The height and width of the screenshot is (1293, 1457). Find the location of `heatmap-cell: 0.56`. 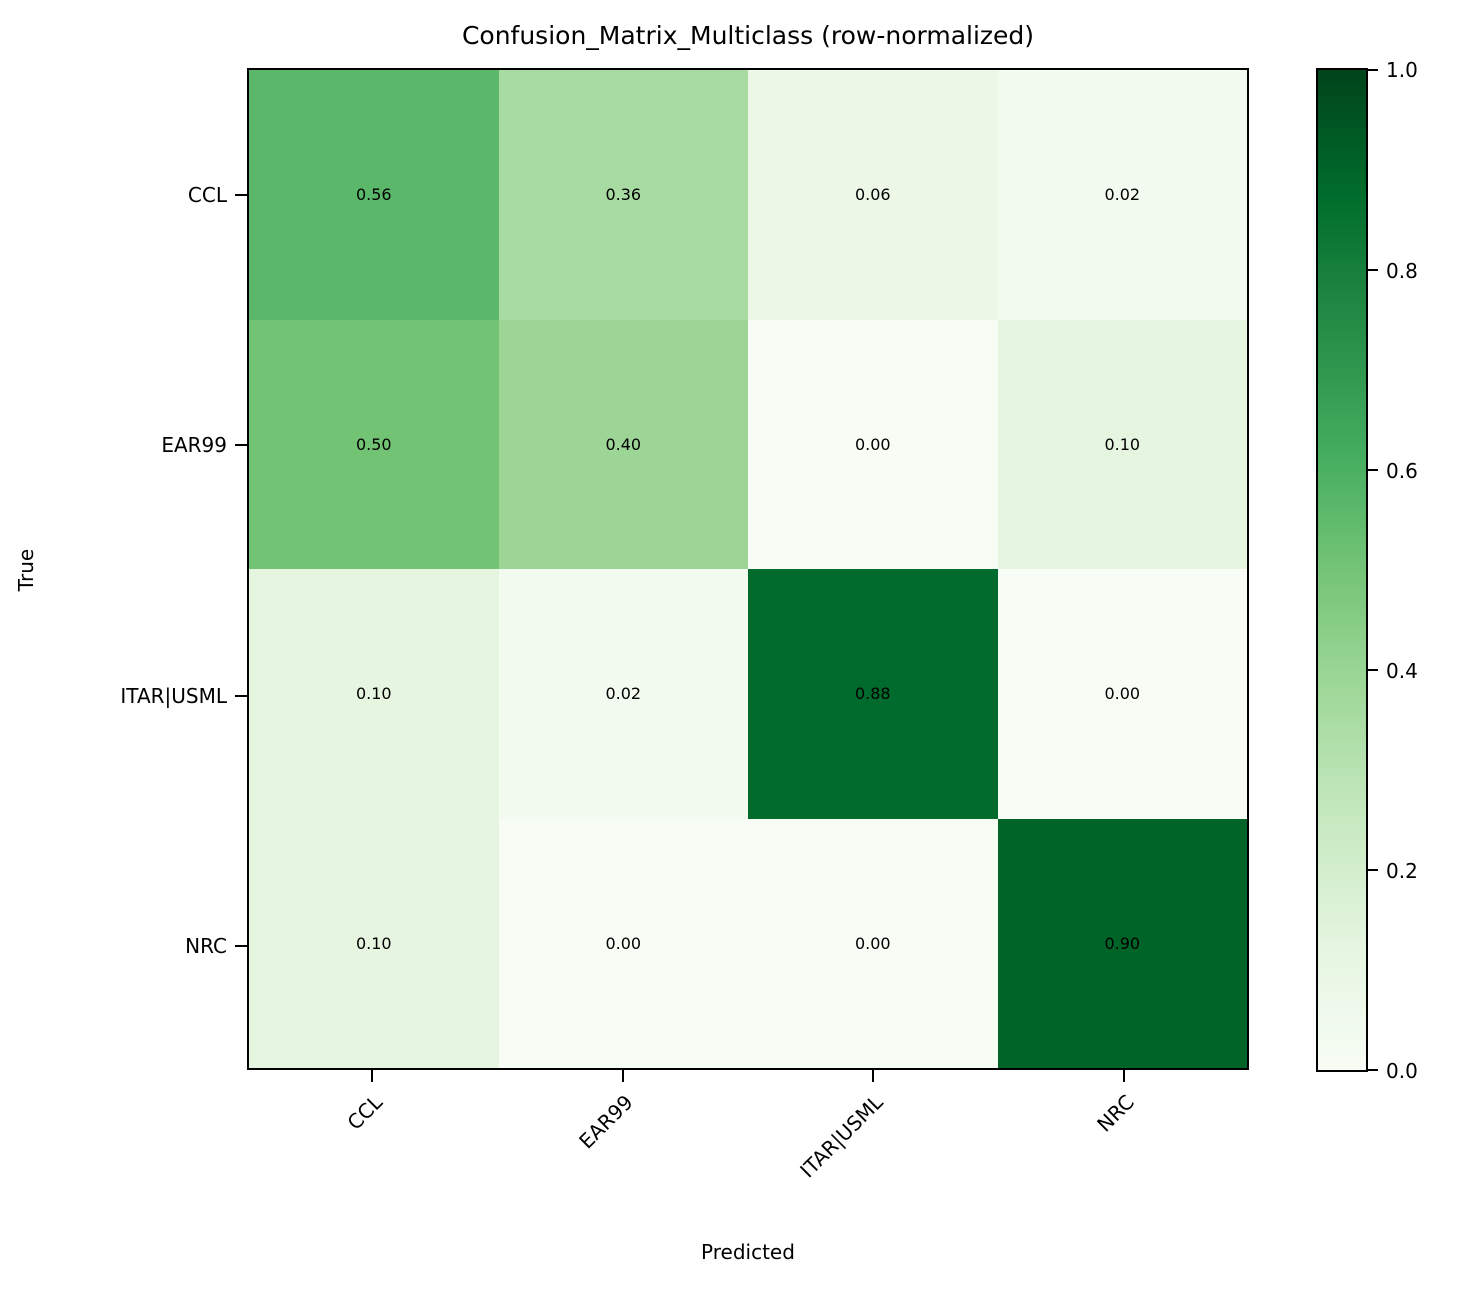

heatmap-cell: 0.56 is located at coordinates (374, 195).